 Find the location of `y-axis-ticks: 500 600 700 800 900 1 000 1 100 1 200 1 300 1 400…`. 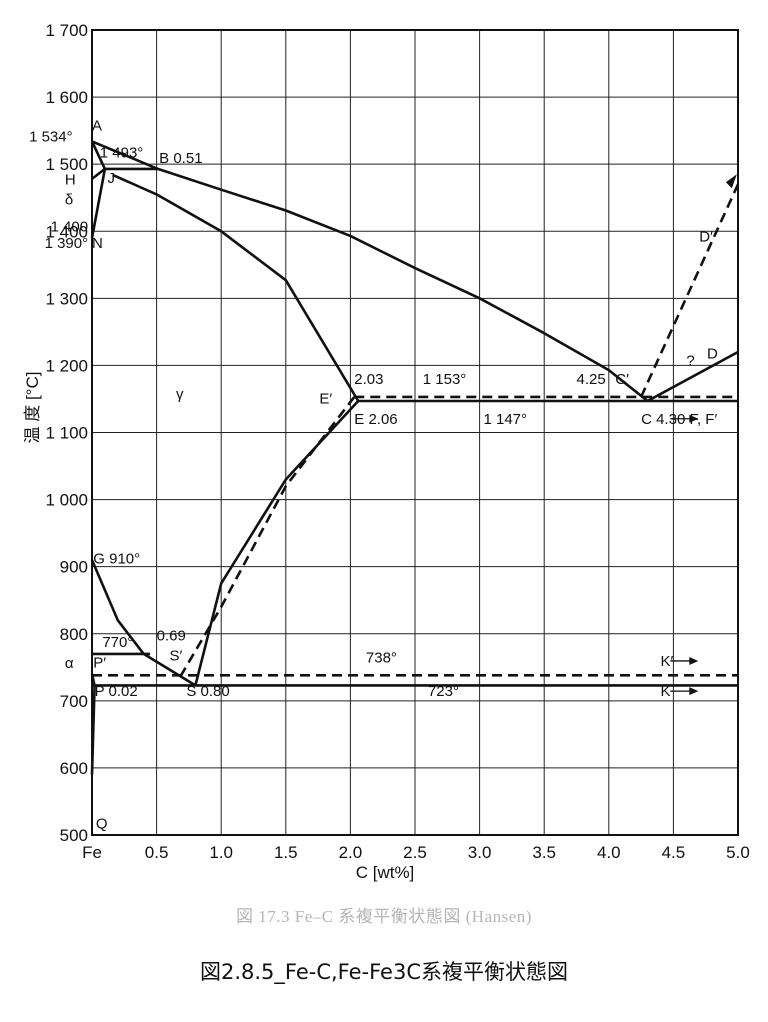

y-axis-ticks: 500 600 700 800 900 1 000 1 100 1 200 1 300 1 400… is located at coordinates (66, 433).